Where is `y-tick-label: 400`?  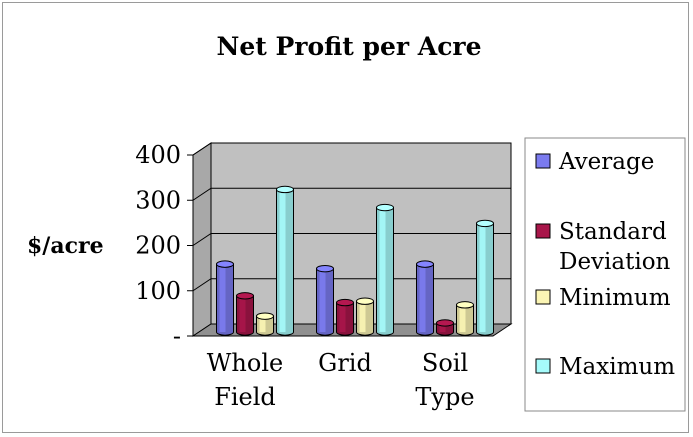 y-tick-label: 400 is located at coordinates (158, 155).